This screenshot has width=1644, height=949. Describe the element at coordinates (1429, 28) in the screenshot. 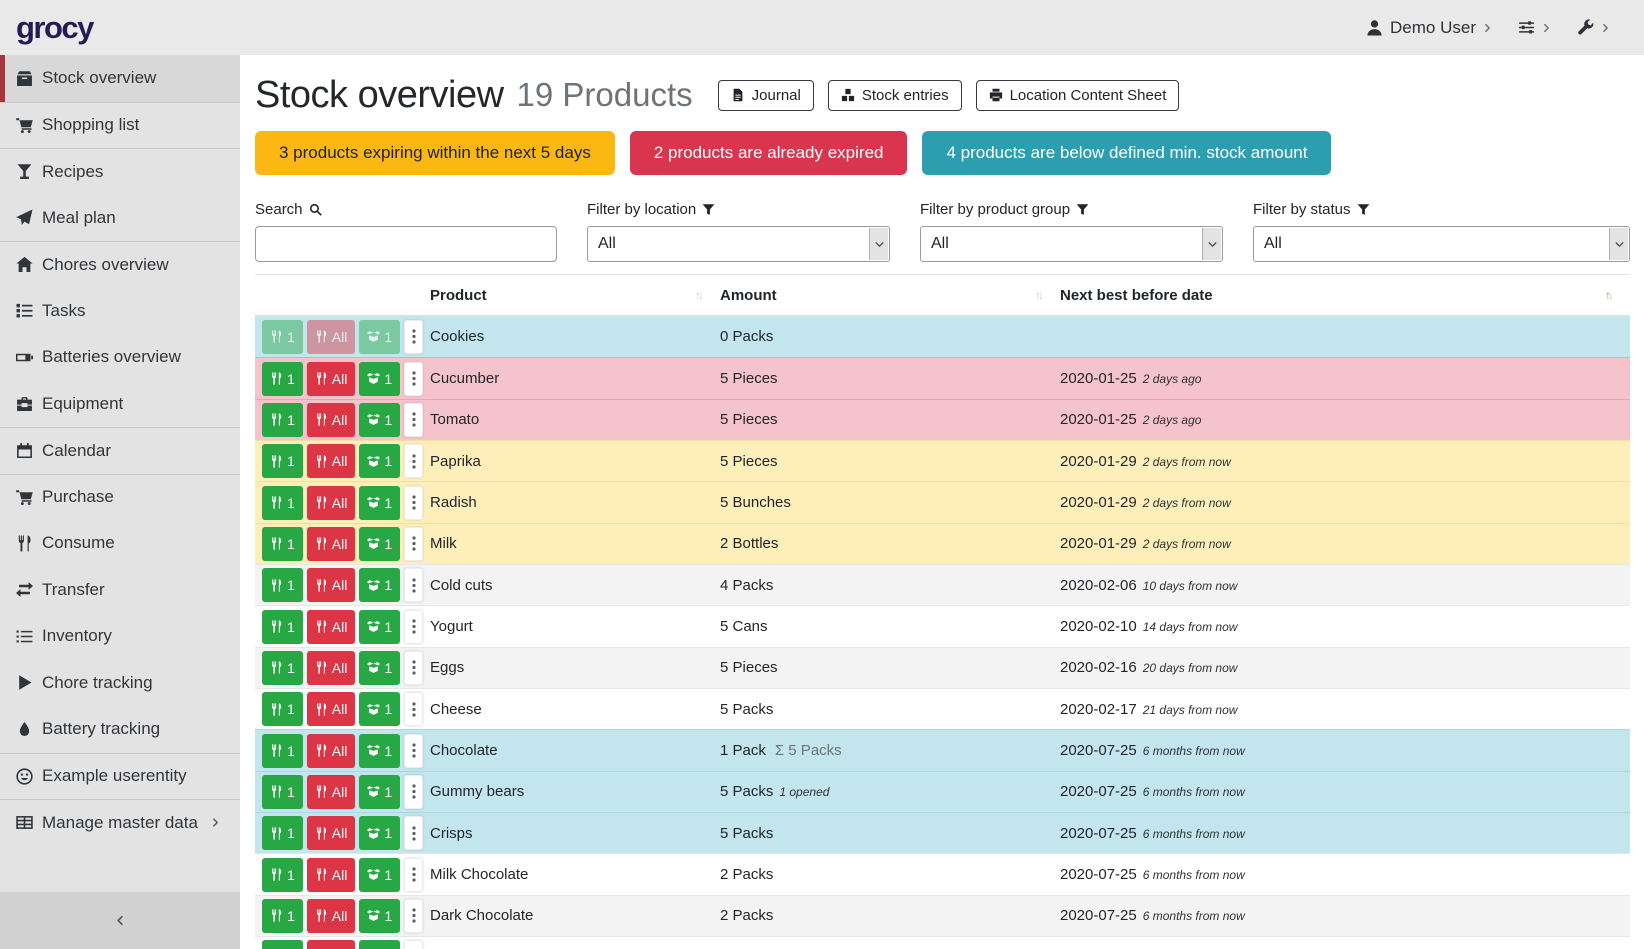

I see `user-menu: Demo User` at that location.